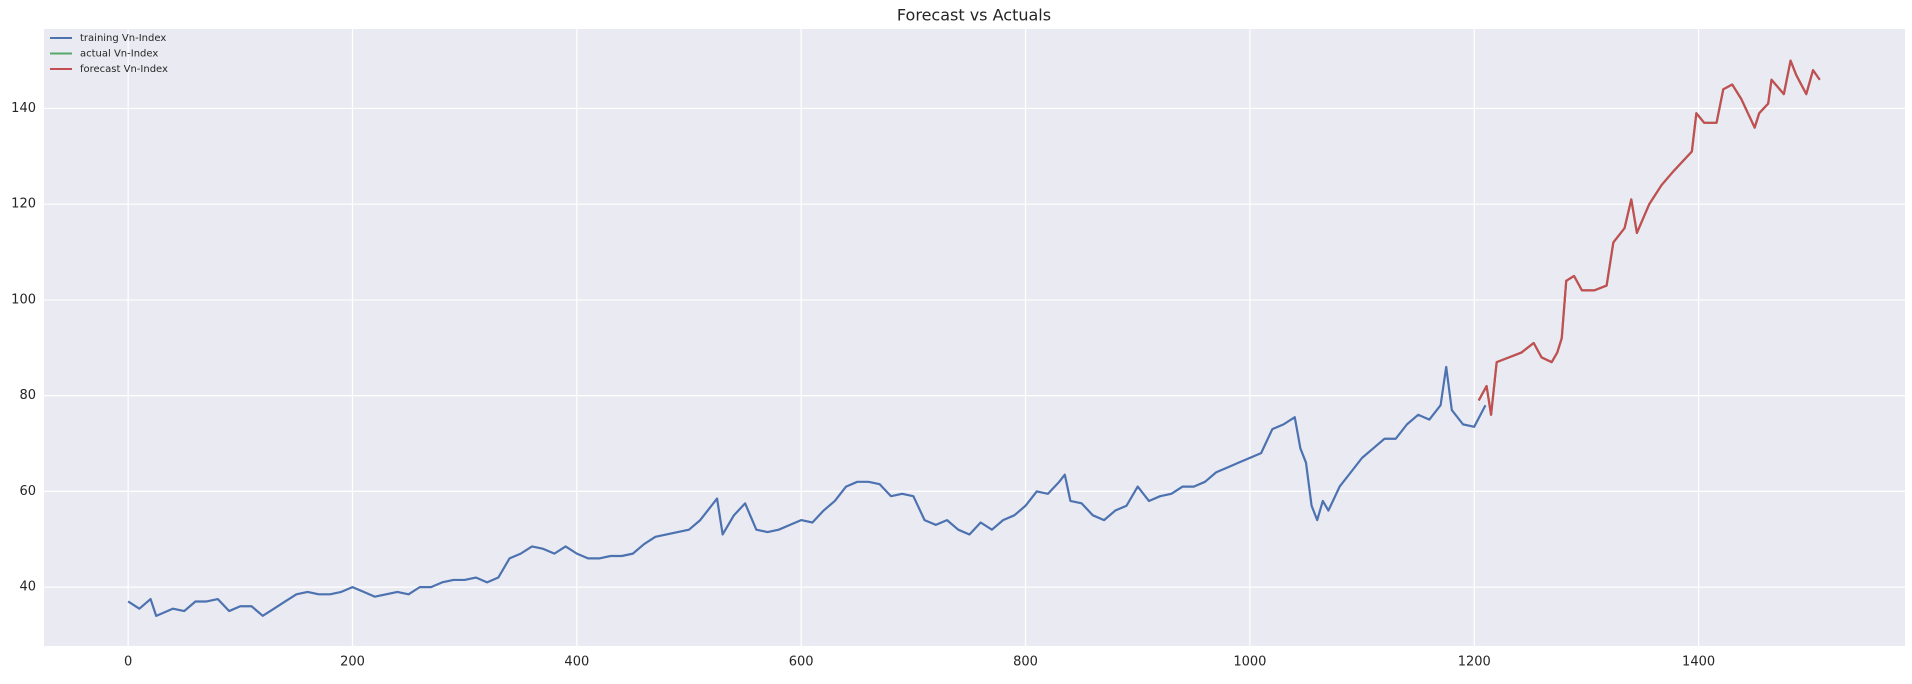 This screenshot has width=1912, height=684. What do you see at coordinates (124, 69) in the screenshot?
I see `legend-label: forecast Vn-Index` at bounding box center [124, 69].